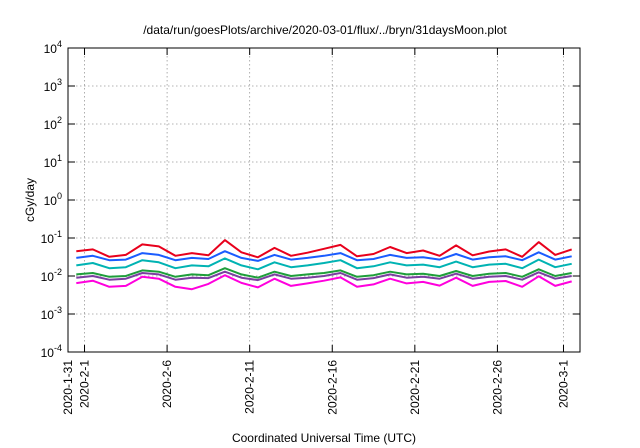 Image resolution: width=640 pixels, height=448 pixels. What do you see at coordinates (51, 275) in the screenshot?
I see `y-tick-label: 10⁻²` at bounding box center [51, 275].